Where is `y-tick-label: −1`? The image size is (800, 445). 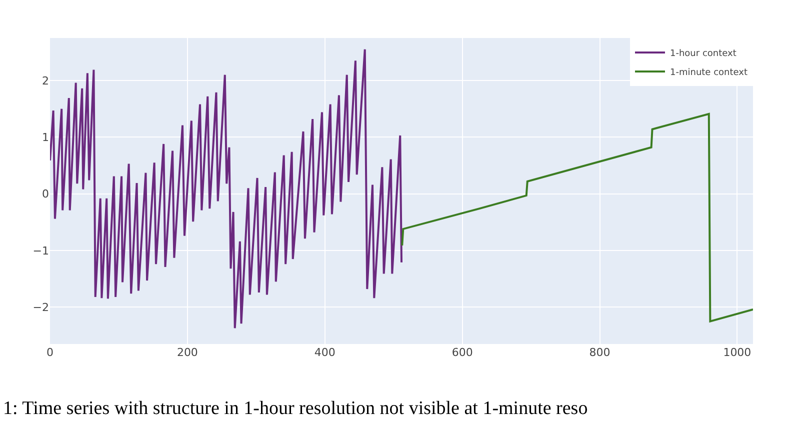 y-tick-label: −1 is located at coordinates (40, 251).